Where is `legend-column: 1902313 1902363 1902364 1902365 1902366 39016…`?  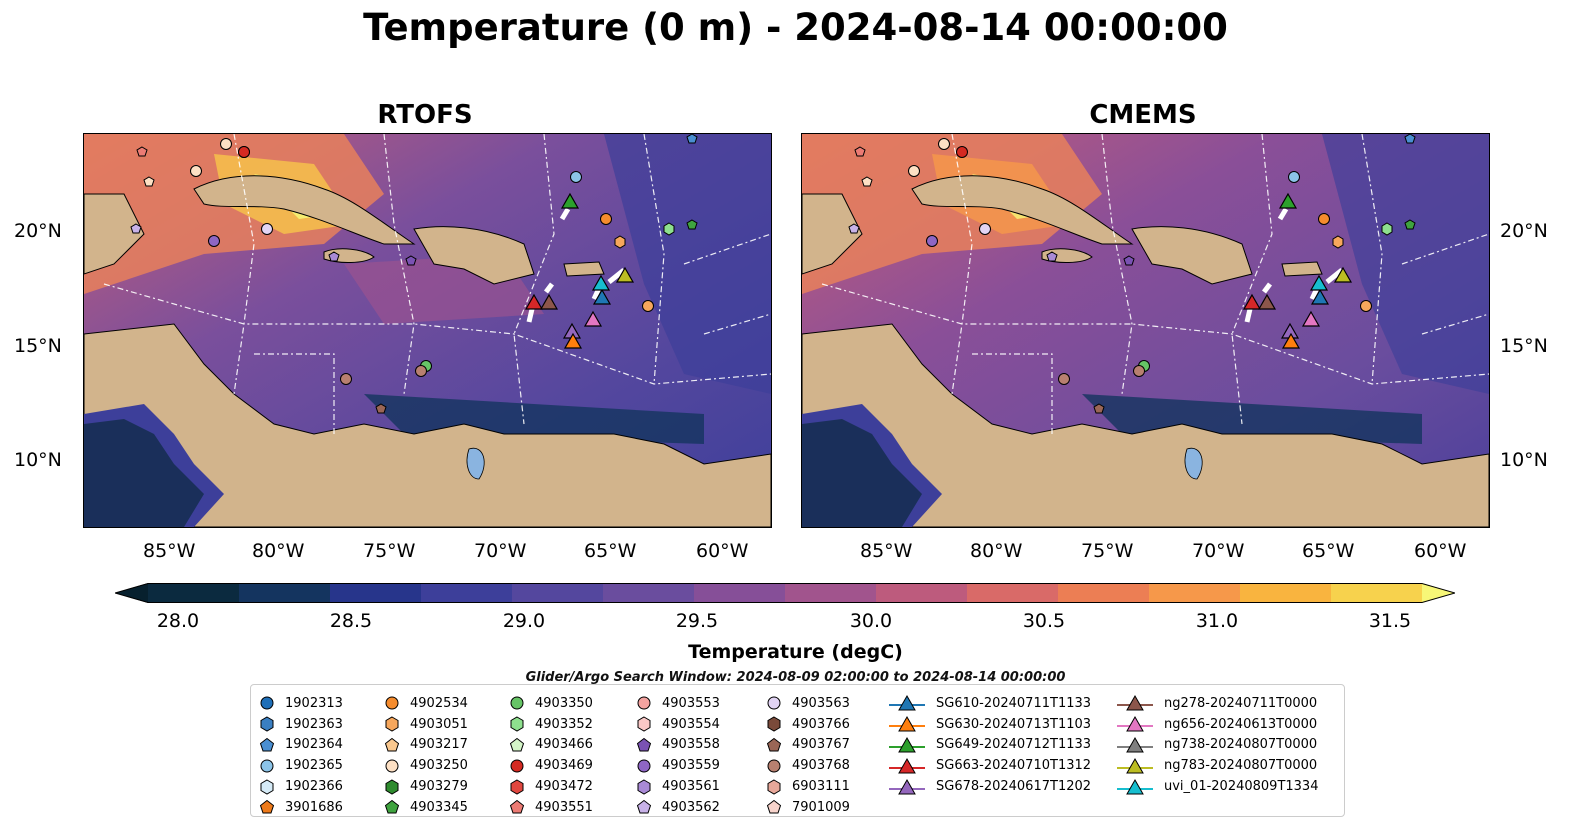 legend-column: 1902313 1902363 1902364 1902365 1902366 39016… is located at coordinates (301, 755).